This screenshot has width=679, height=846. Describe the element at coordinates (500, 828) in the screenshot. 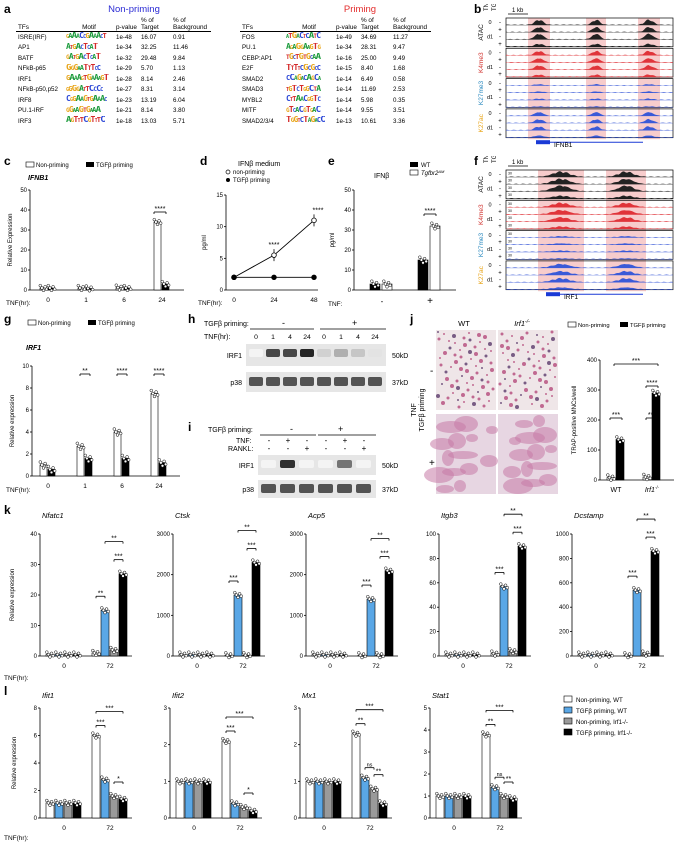

I see `x-tick-label: 72` at that location.